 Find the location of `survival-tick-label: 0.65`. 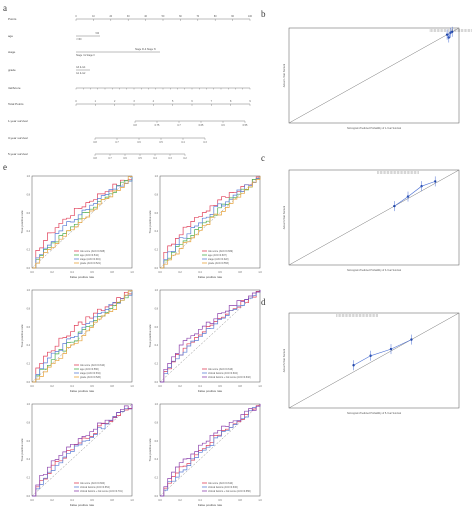

survival-tick-label: 0.65 is located at coordinates (201, 125).